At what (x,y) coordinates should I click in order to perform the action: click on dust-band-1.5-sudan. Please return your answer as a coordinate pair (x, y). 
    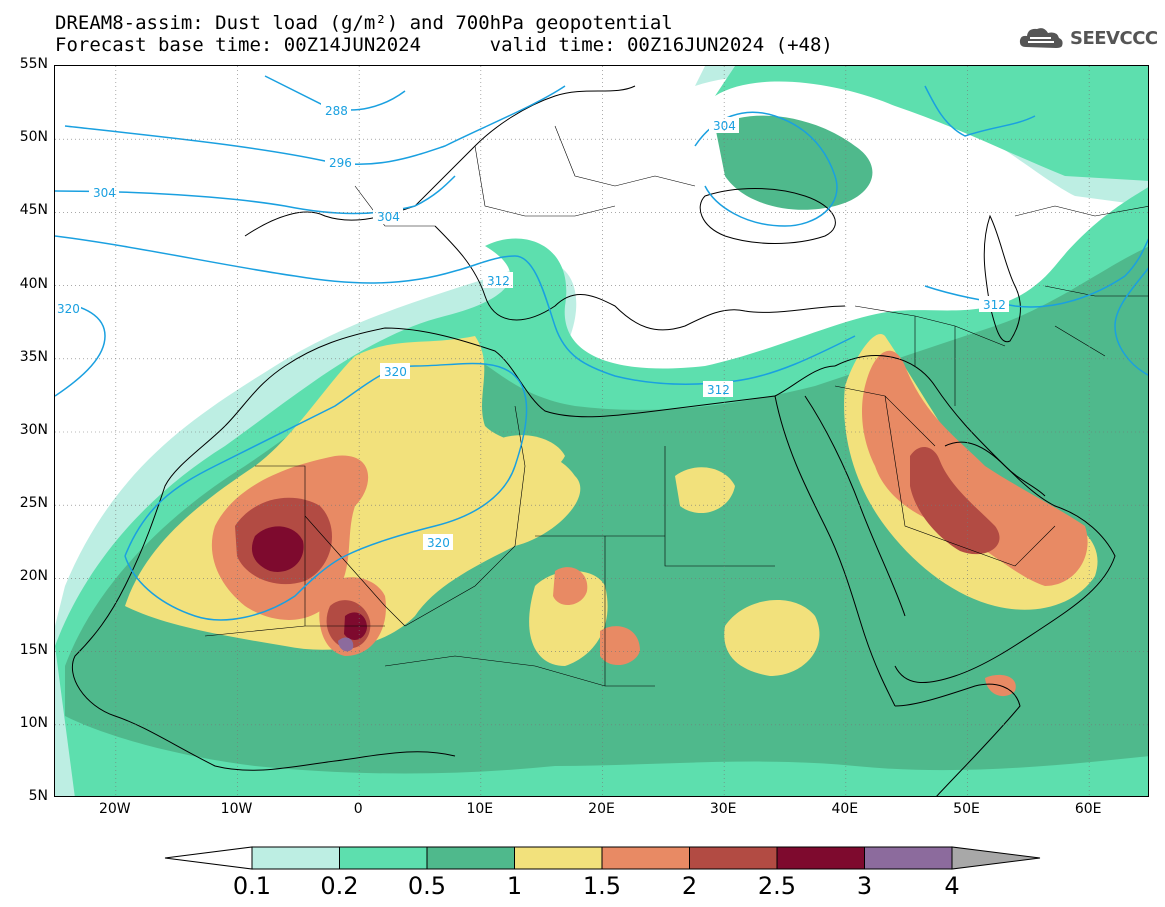
    Looking at the image, I should click on (620, 646).